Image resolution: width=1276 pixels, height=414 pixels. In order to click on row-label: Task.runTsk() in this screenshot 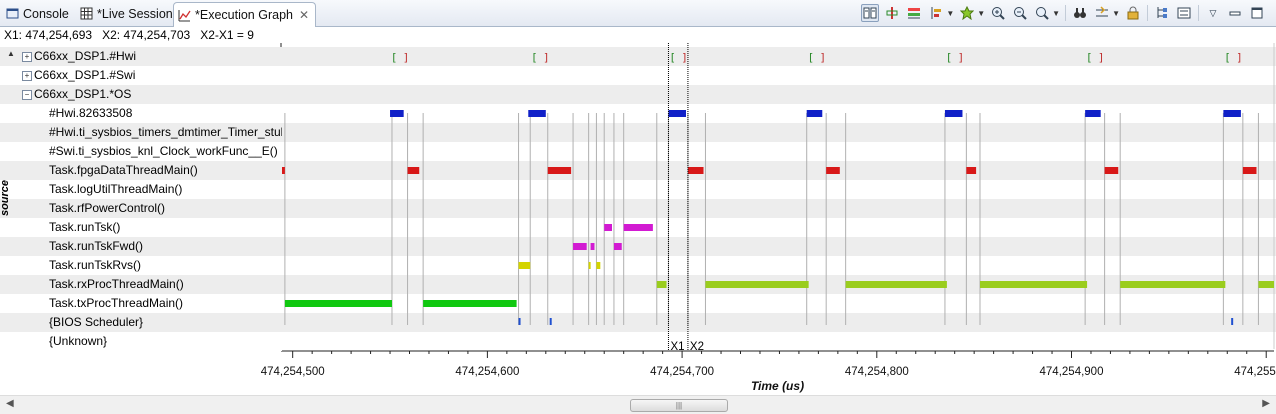, I will do `click(141, 227)`.